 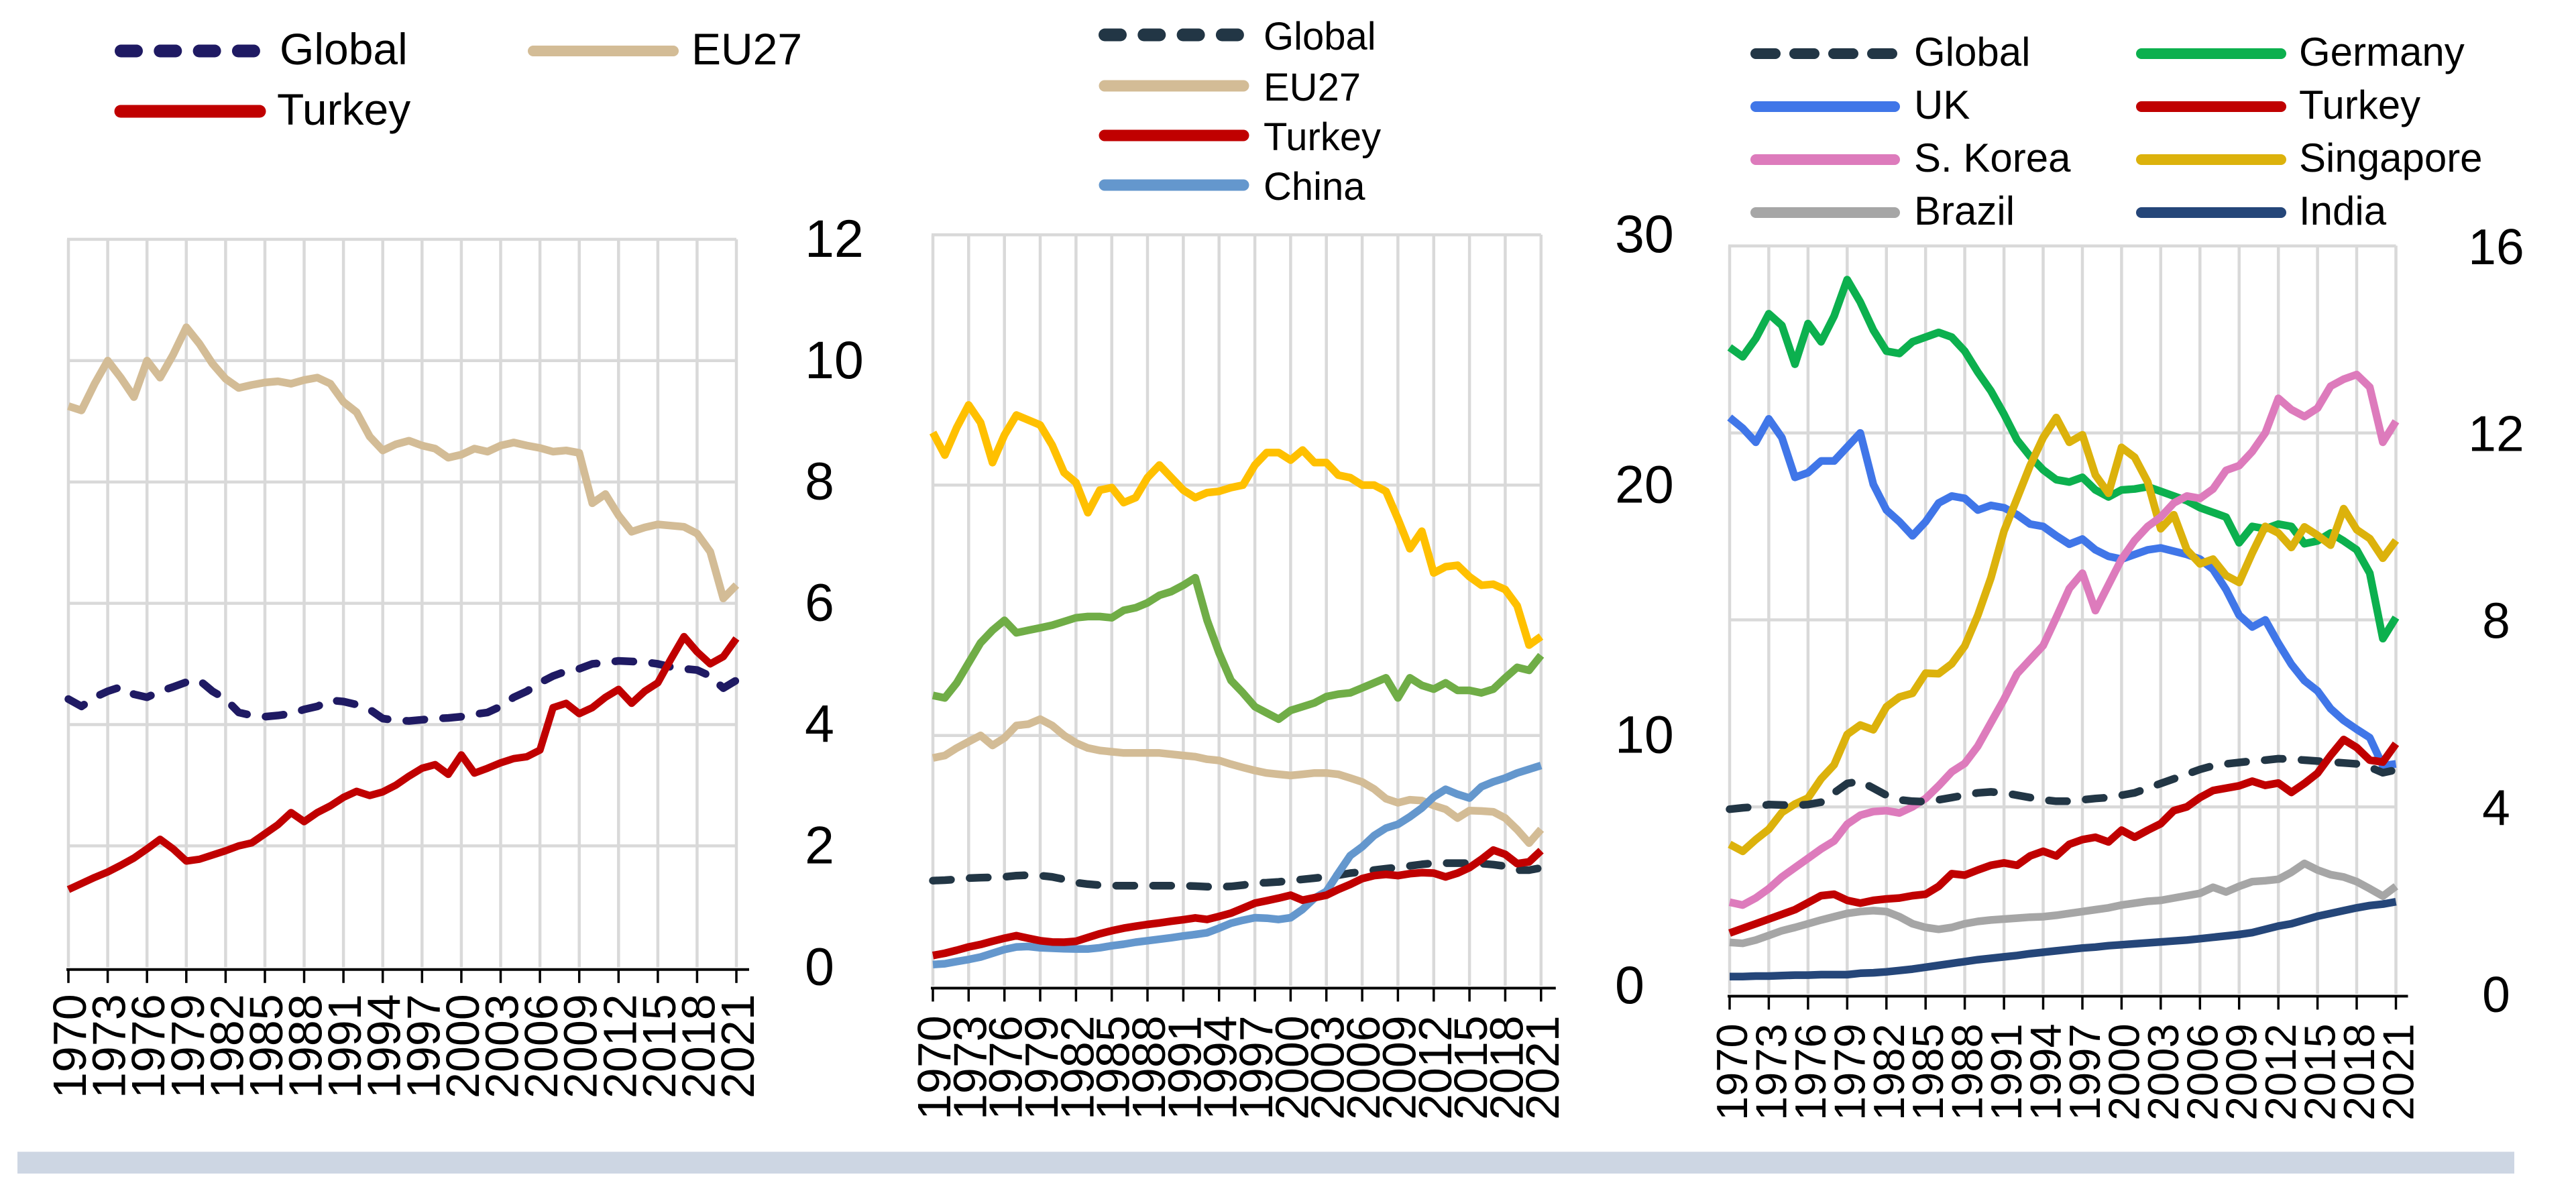 What do you see at coordinates (2382, 52) in the screenshot?
I see `svg-text: Germany` at bounding box center [2382, 52].